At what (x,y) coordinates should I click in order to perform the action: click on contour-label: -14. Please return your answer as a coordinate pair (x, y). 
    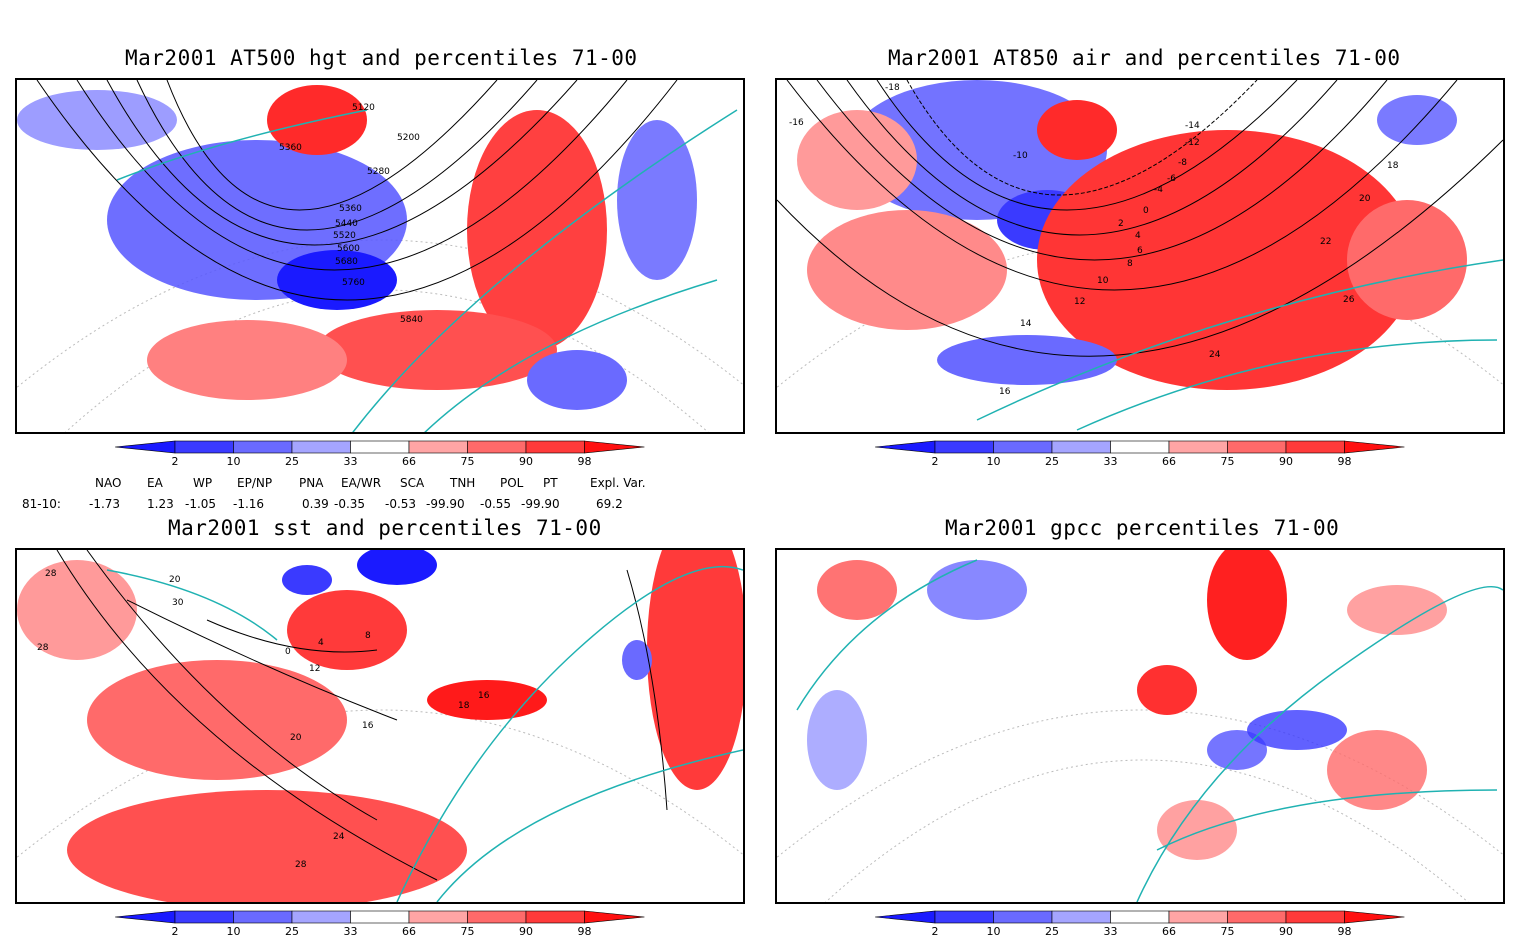
    Looking at the image, I should click on (1192, 126).